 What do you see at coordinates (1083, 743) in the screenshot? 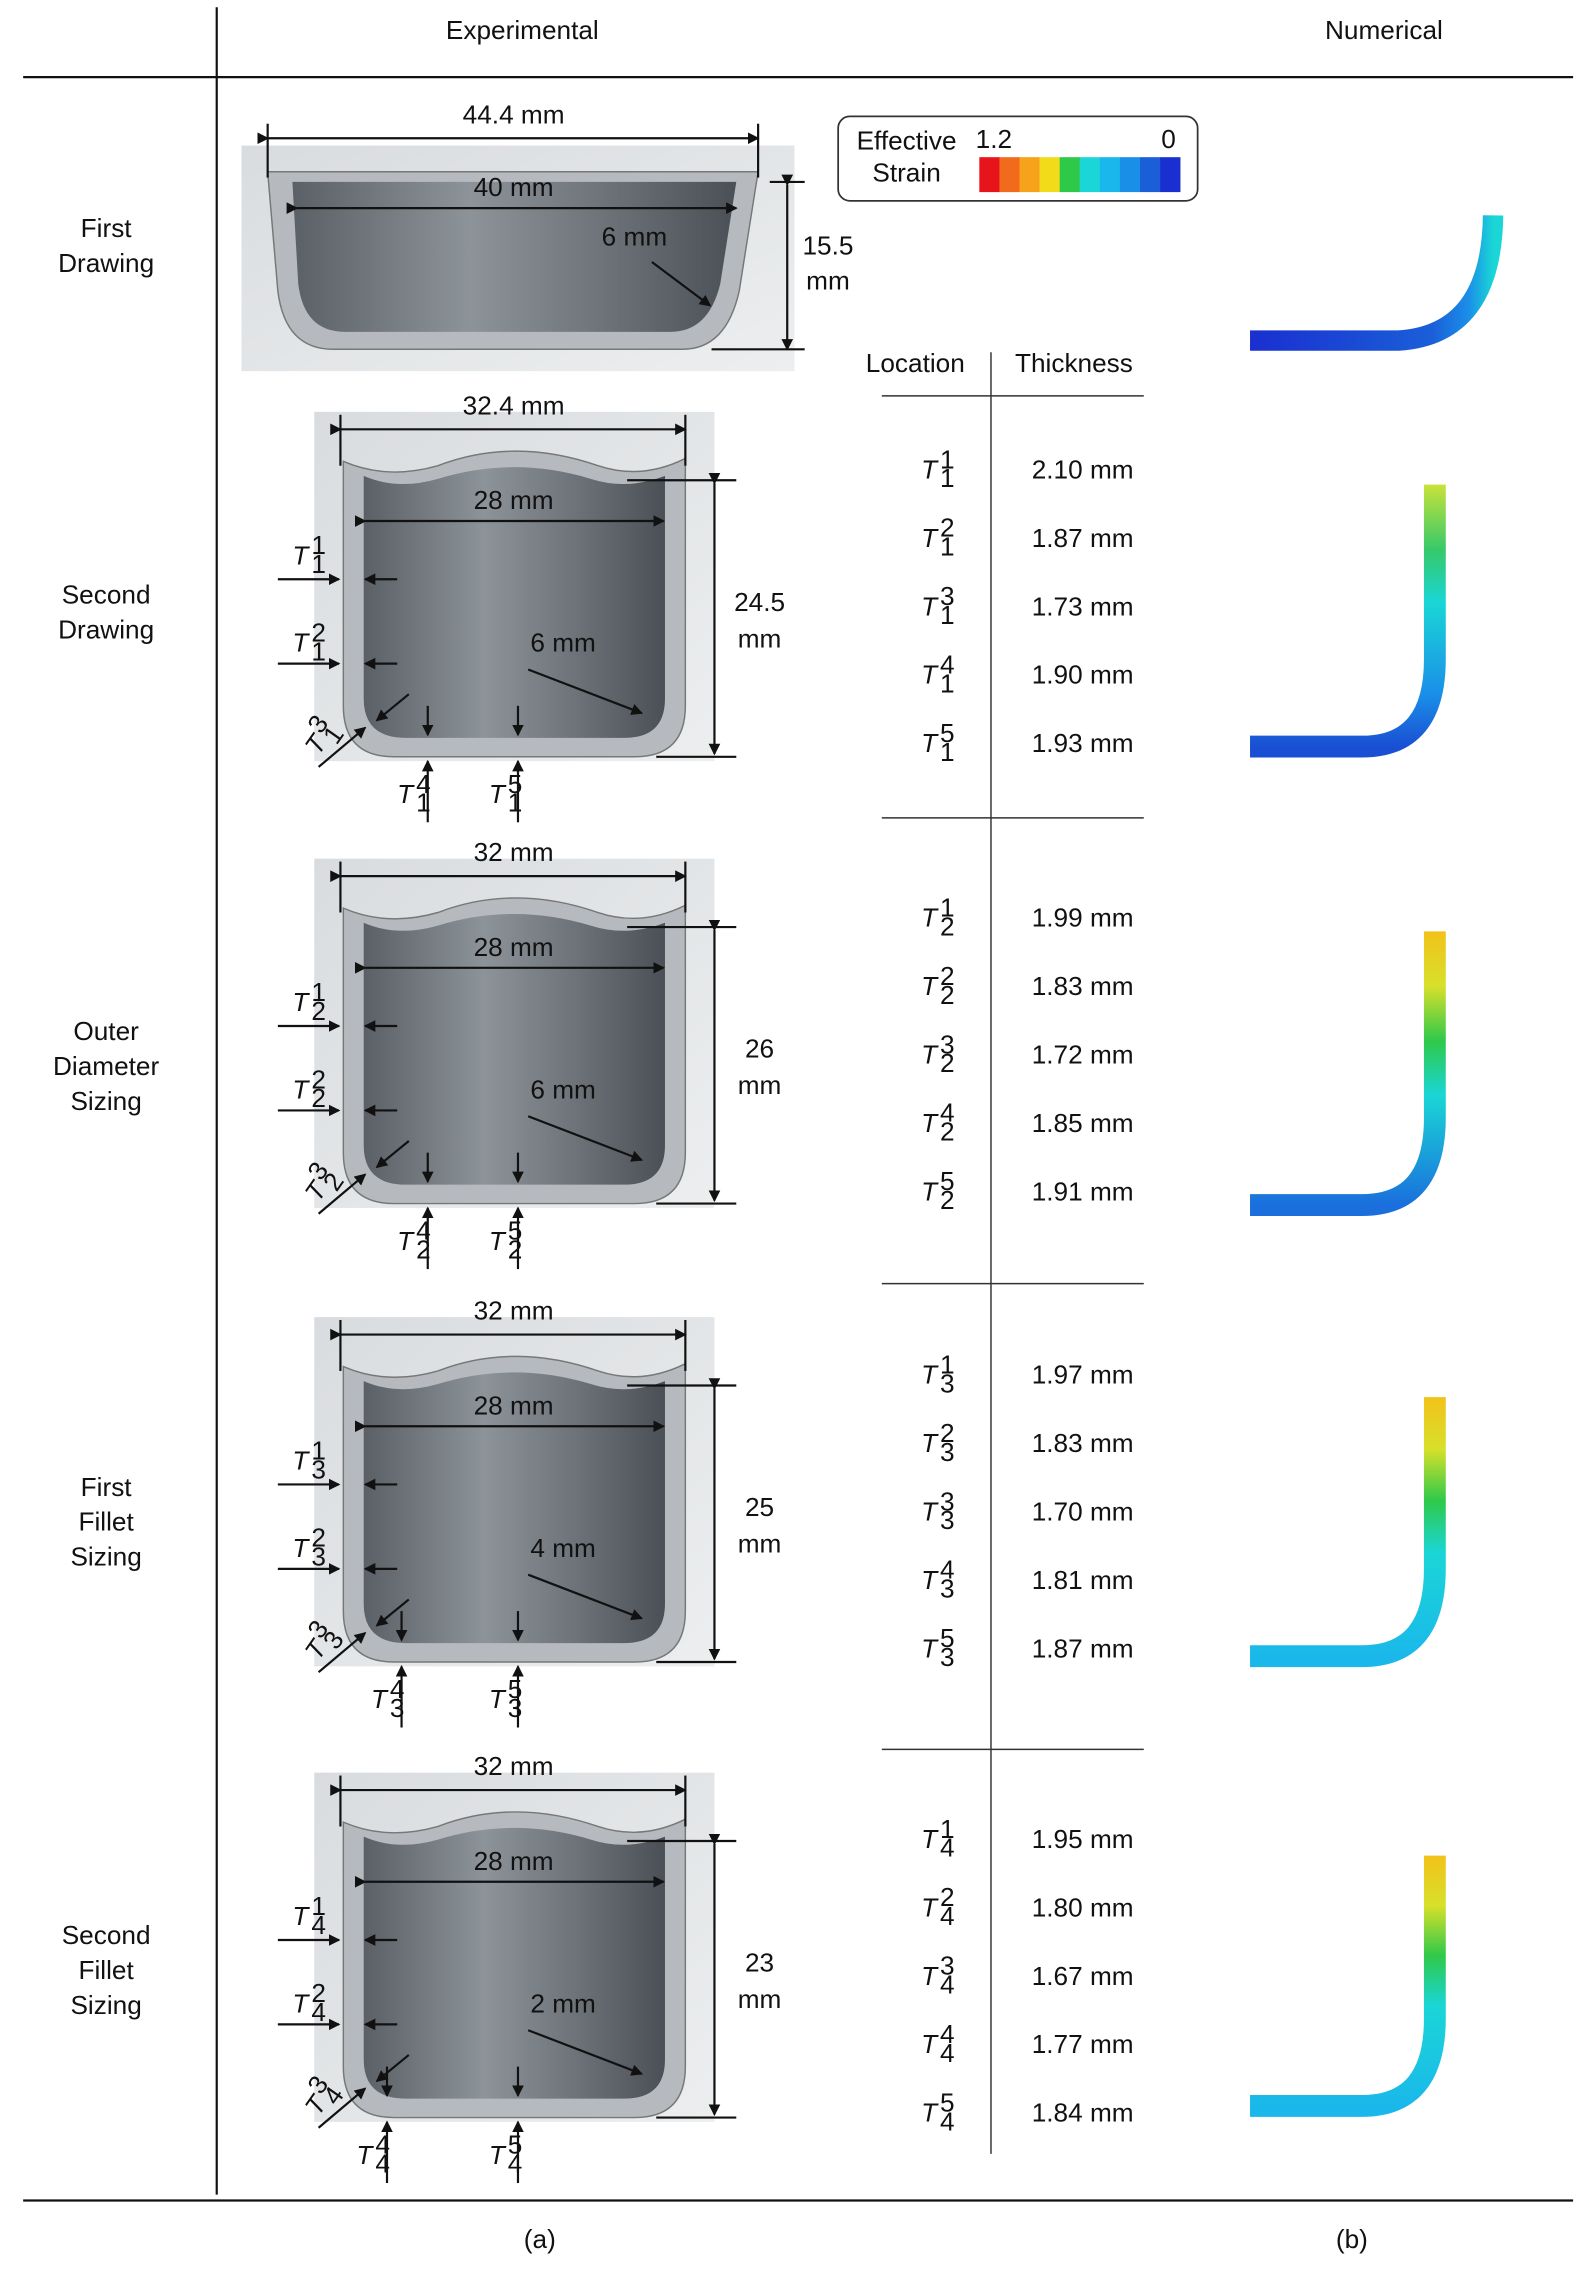
I see `thickness-value: 1.93 mm` at bounding box center [1083, 743].